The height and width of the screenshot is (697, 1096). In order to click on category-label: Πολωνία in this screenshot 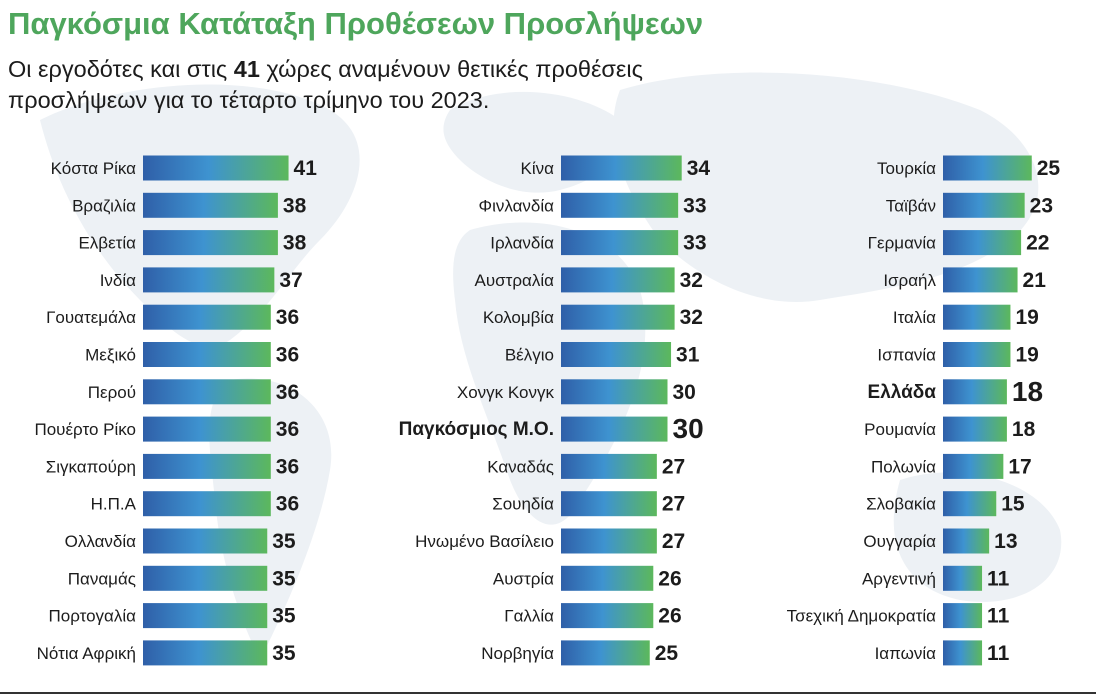, I will do `click(903, 466)`.